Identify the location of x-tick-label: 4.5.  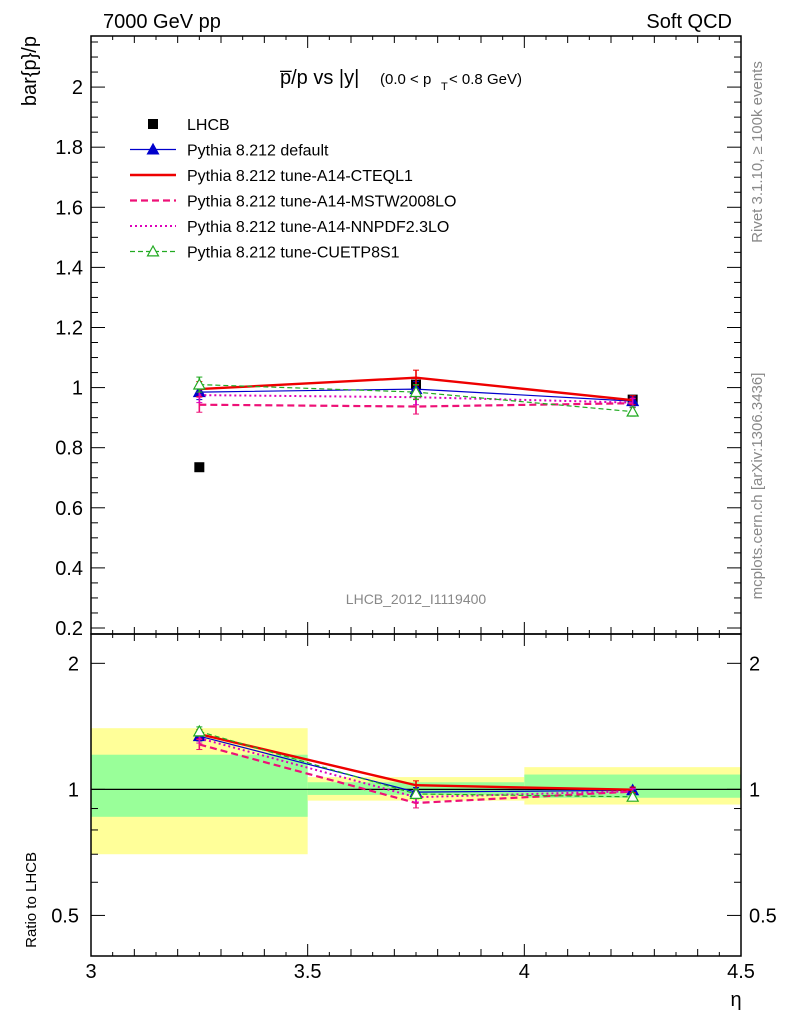
(741, 972).